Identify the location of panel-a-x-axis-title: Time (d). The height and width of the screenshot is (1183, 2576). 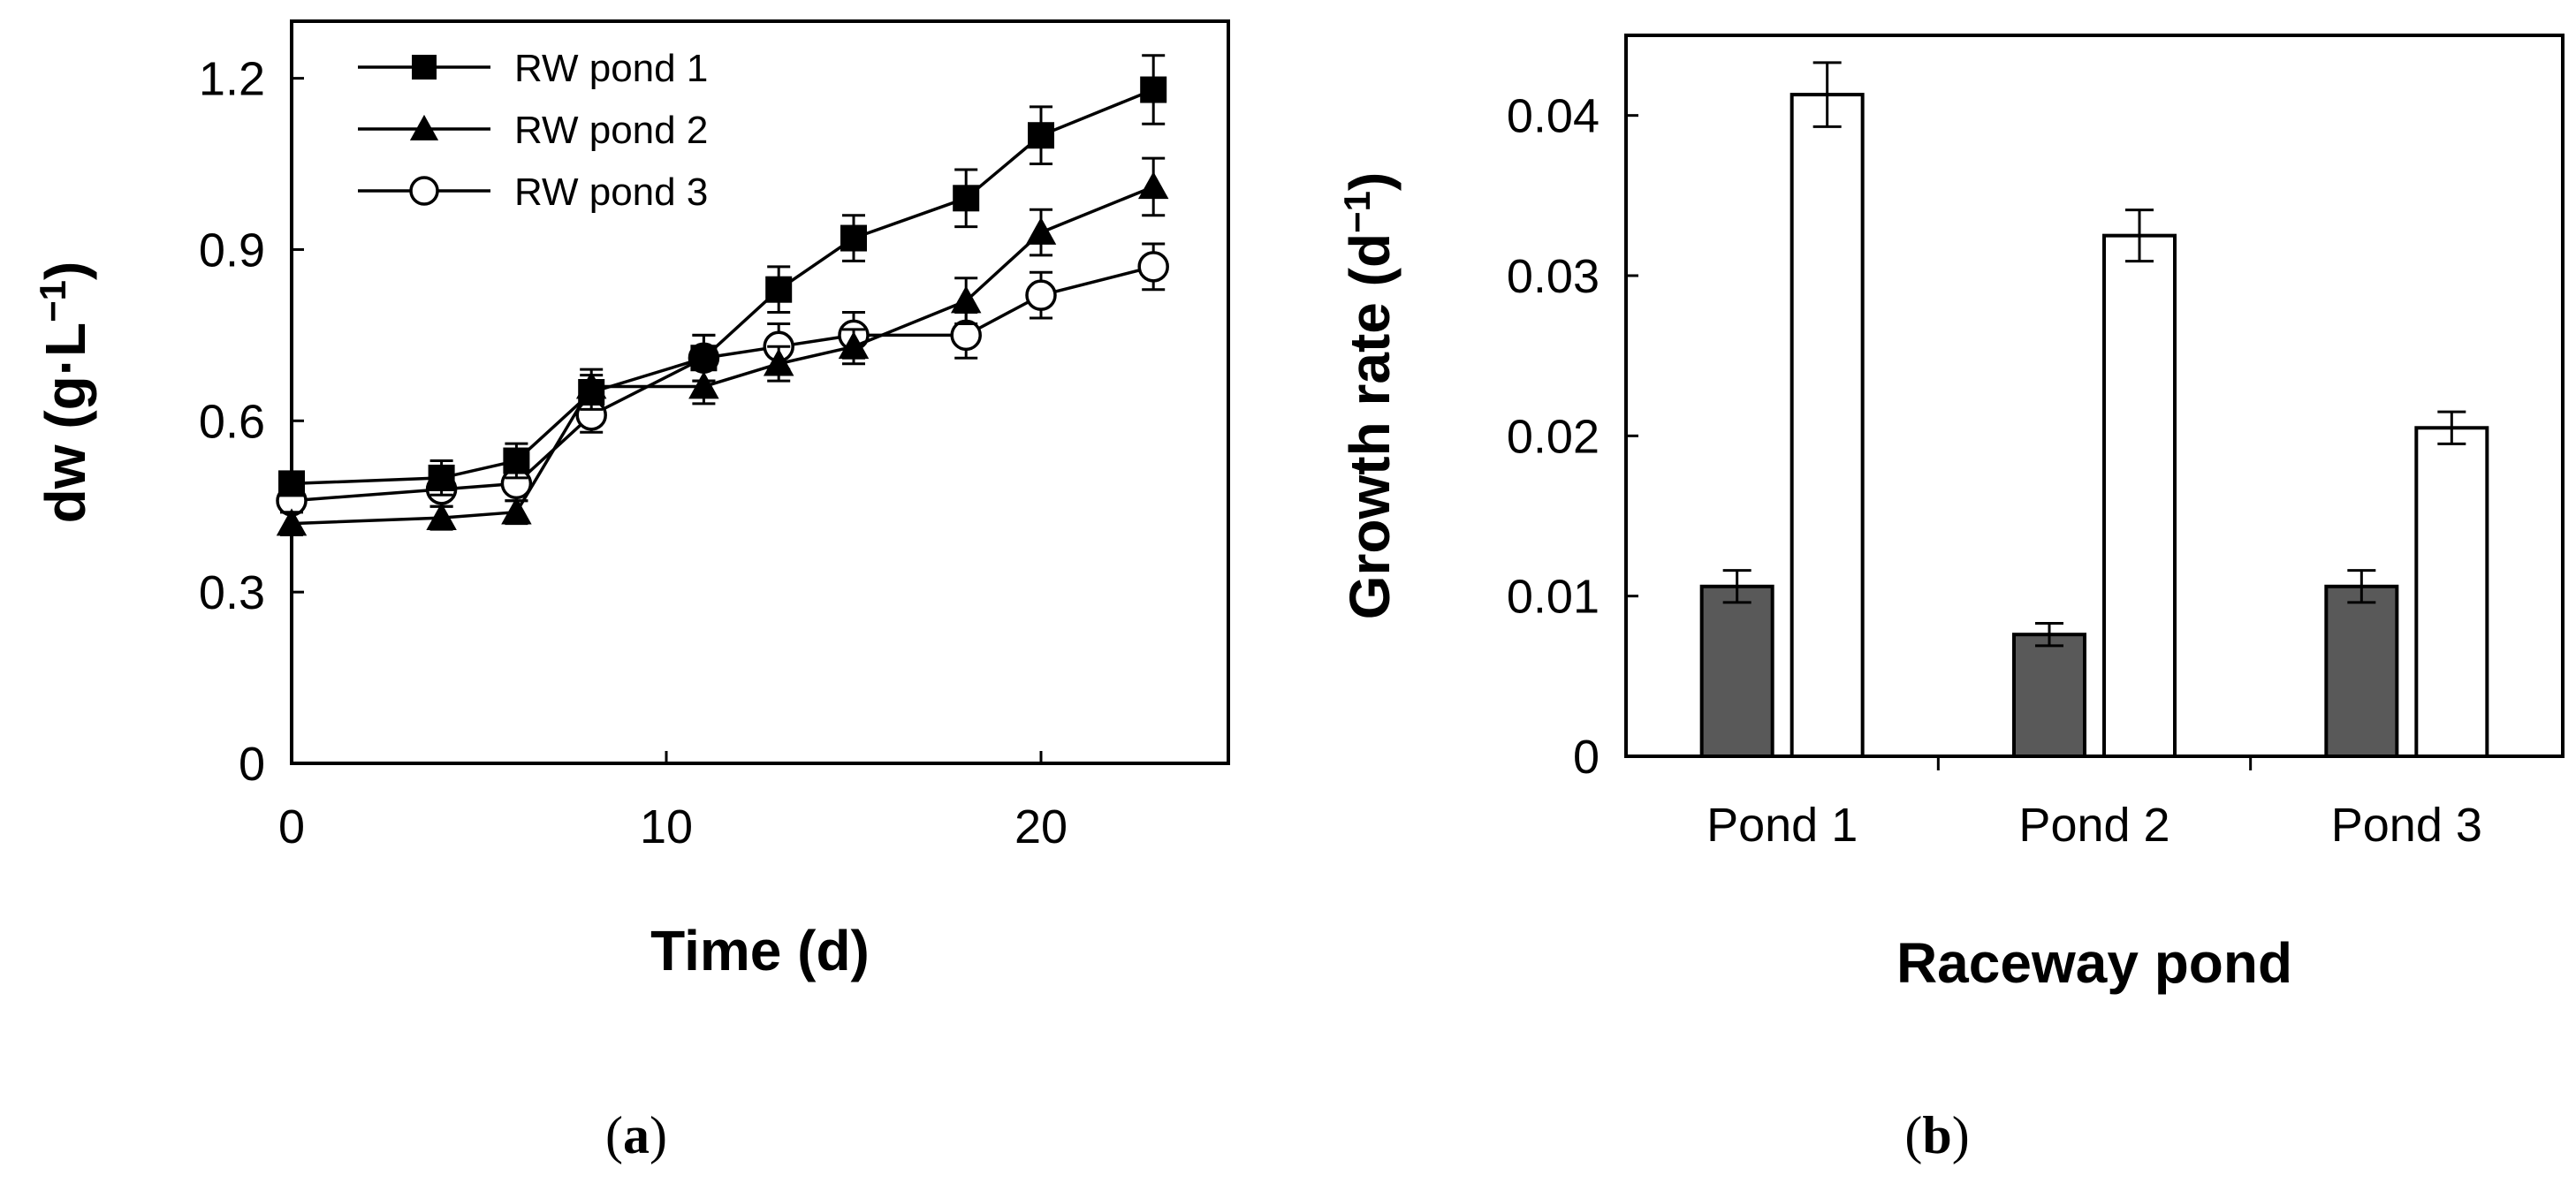
(760, 951).